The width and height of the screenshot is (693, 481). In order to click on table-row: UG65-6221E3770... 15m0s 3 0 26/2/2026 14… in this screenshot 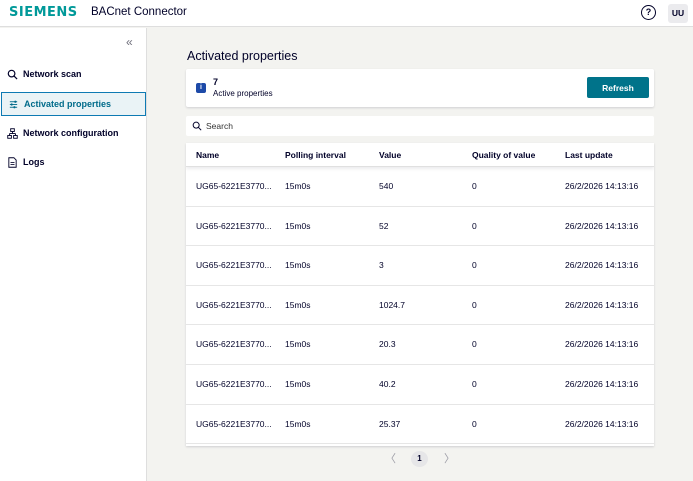, I will do `click(420, 266)`.